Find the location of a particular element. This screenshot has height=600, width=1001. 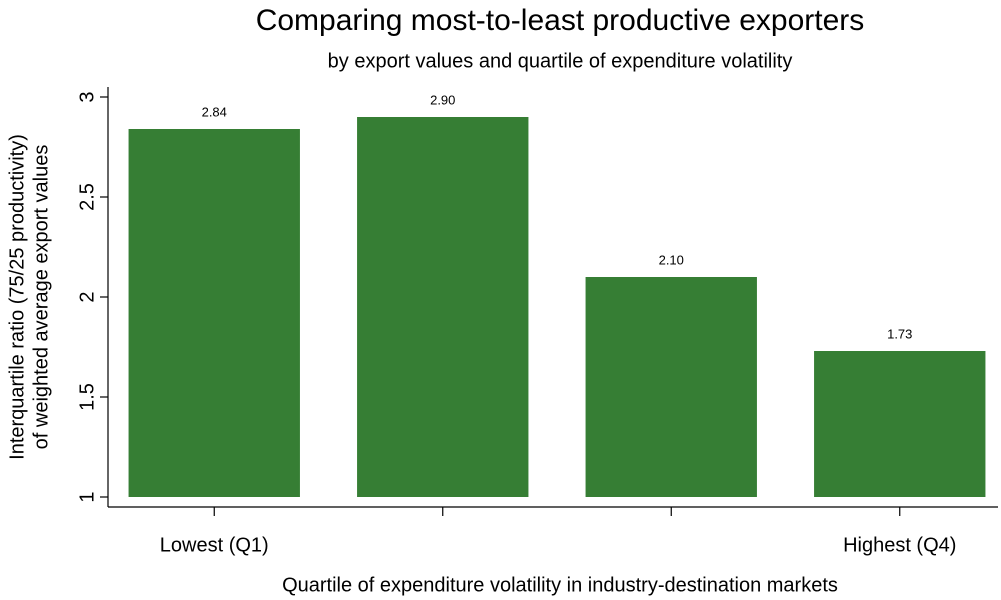

value-label: 2.90 is located at coordinates (442, 99).